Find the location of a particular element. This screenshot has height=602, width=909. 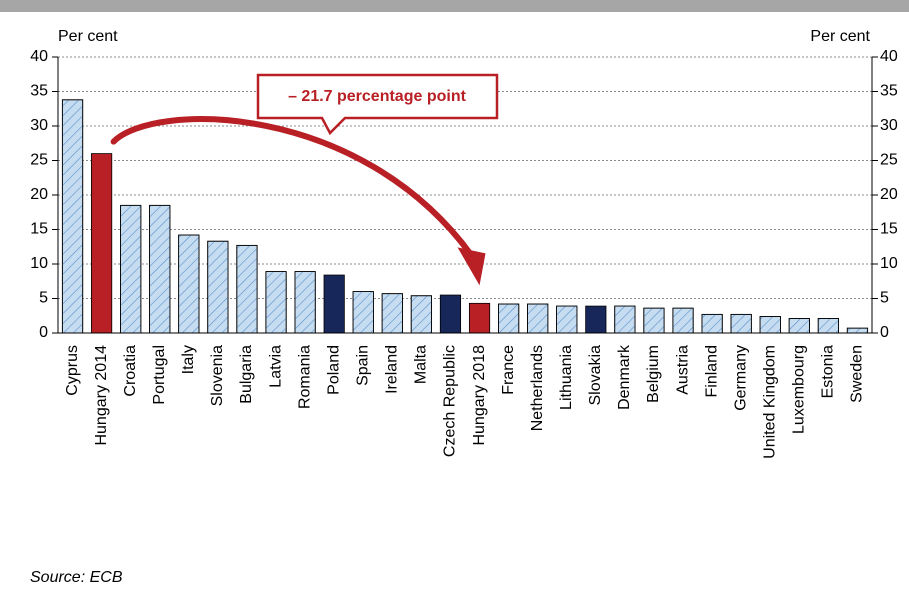

y-axis-label: Per cent is located at coordinates (88, 36).